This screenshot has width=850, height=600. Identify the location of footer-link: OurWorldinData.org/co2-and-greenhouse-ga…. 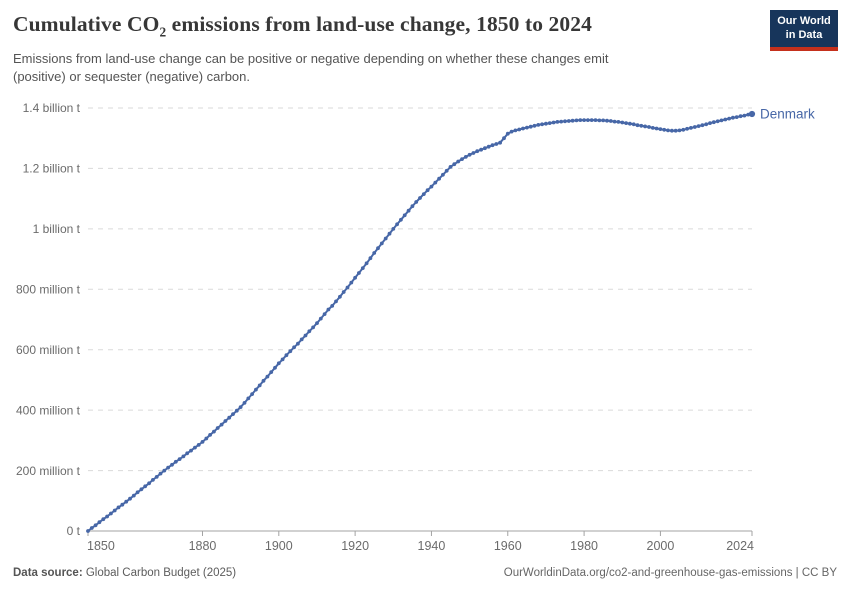
(670, 573).